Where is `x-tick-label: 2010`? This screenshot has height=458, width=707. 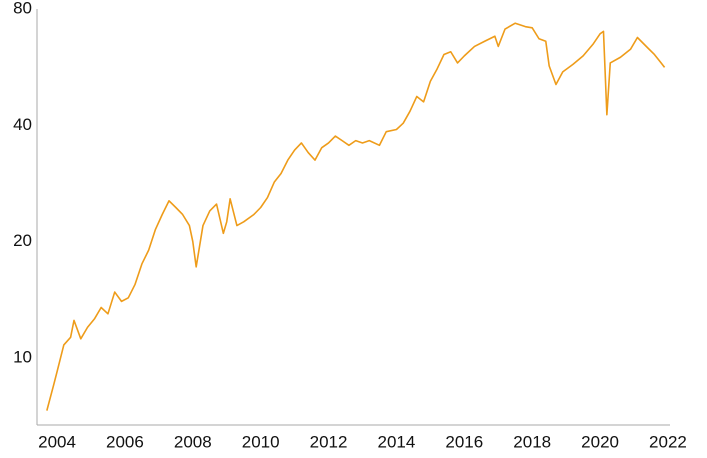 x-tick-label: 2010 is located at coordinates (261, 441).